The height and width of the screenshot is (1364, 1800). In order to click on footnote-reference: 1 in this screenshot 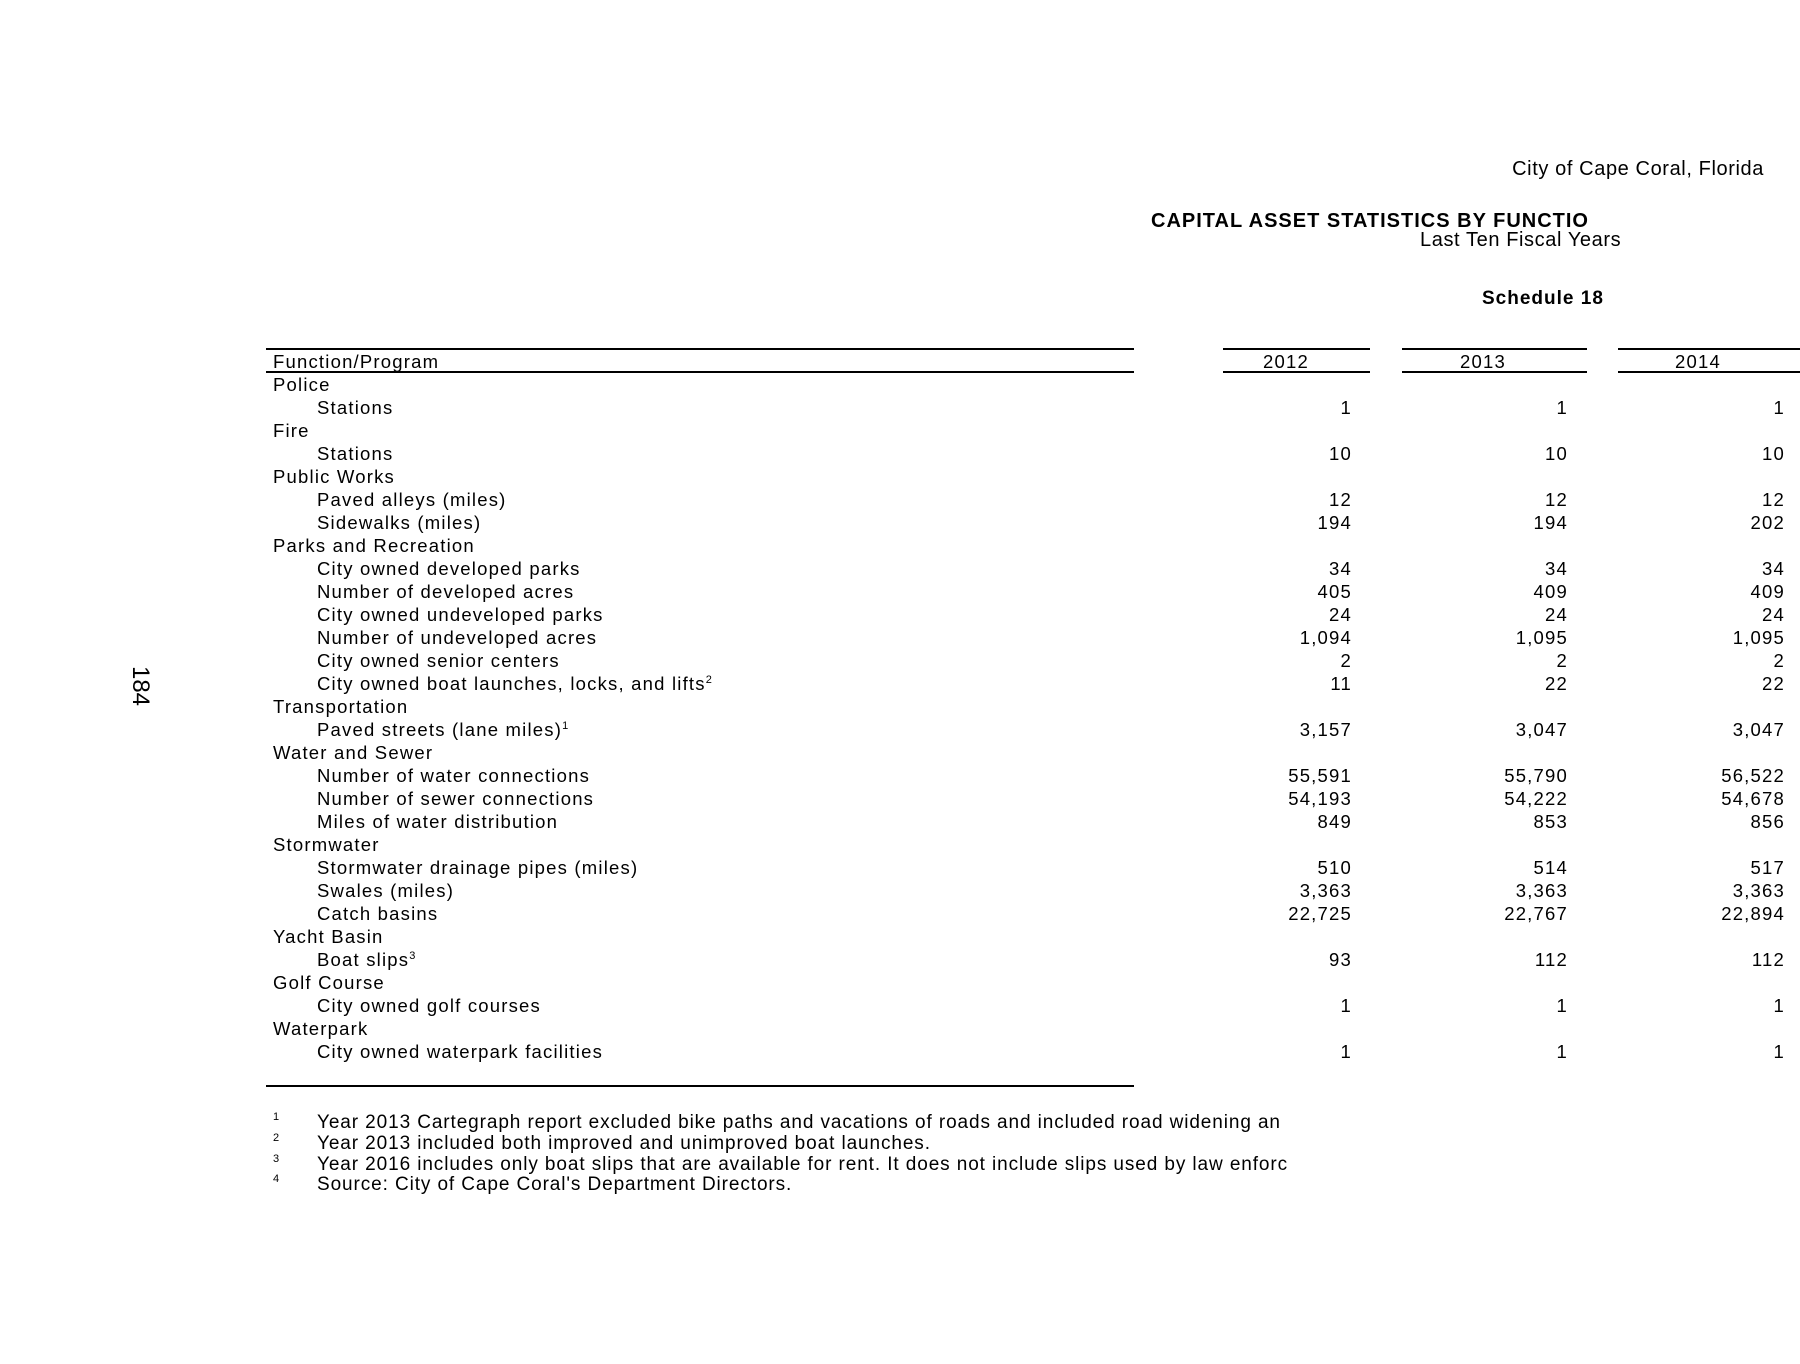, I will do `click(565, 726)`.